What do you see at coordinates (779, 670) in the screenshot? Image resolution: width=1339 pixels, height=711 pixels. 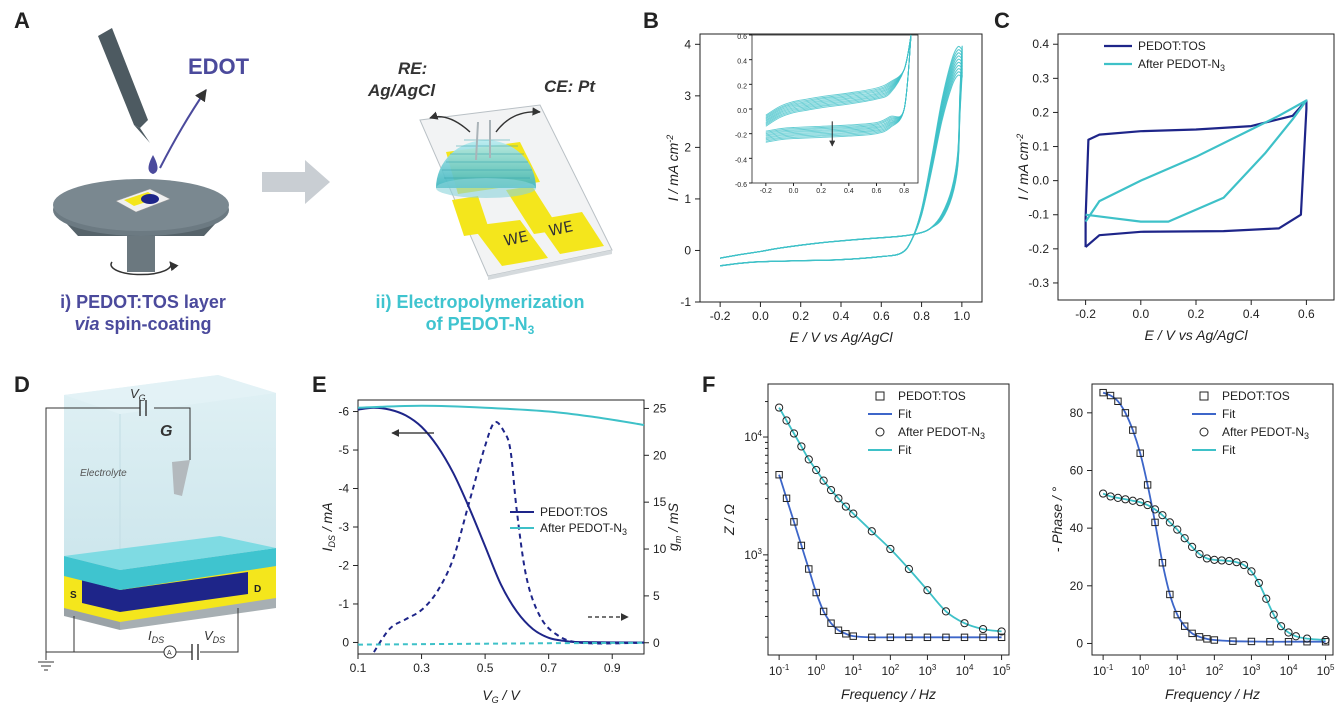 I see `x-tick-label: 10⁻¹` at bounding box center [779, 670].